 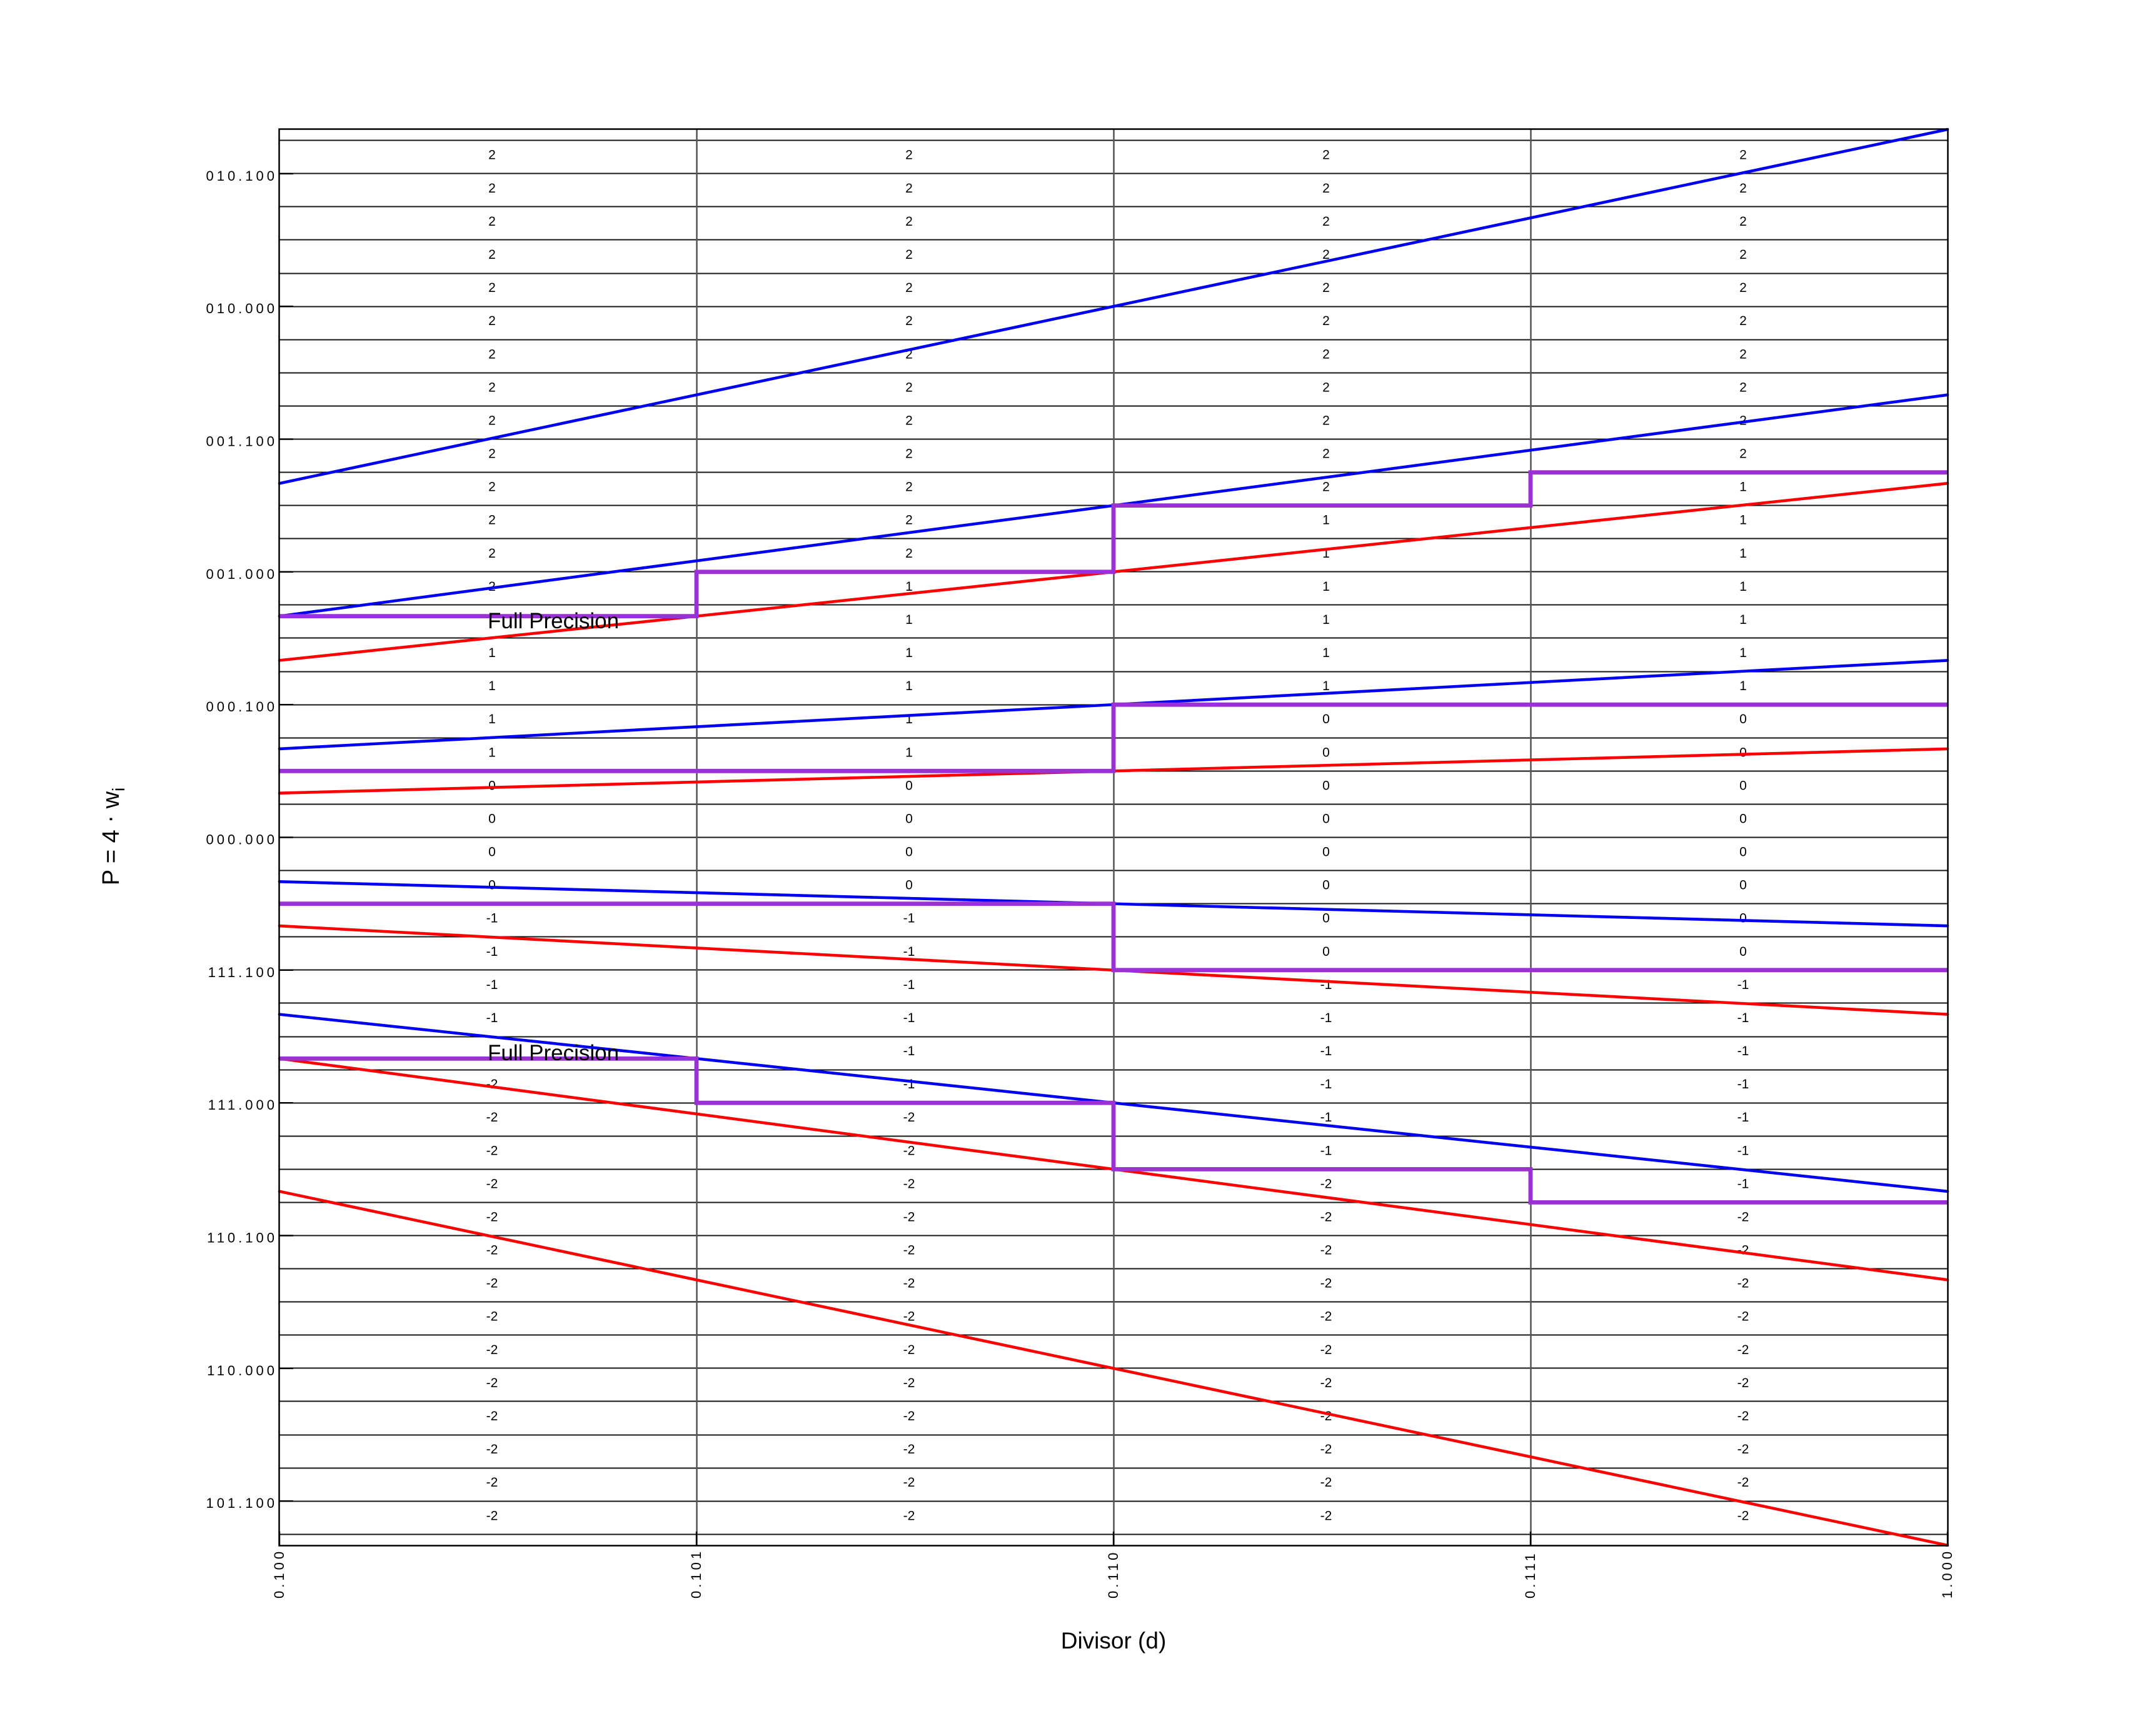 What do you see at coordinates (242, 1370) in the screenshot?
I see `svg-text: 110.000` at bounding box center [242, 1370].